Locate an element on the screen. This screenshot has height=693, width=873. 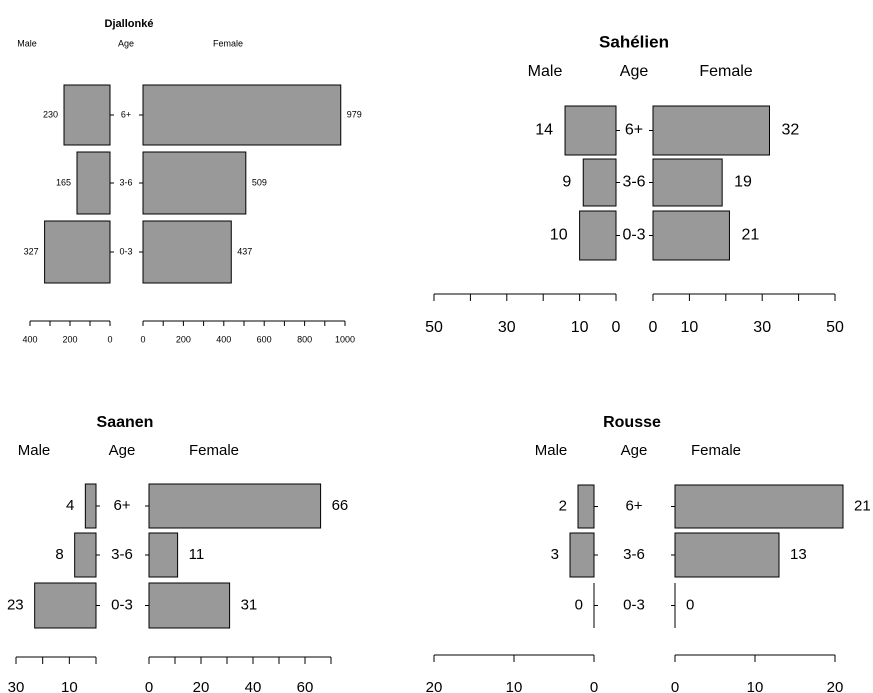
female-tick-label: 50 is located at coordinates (835, 327).